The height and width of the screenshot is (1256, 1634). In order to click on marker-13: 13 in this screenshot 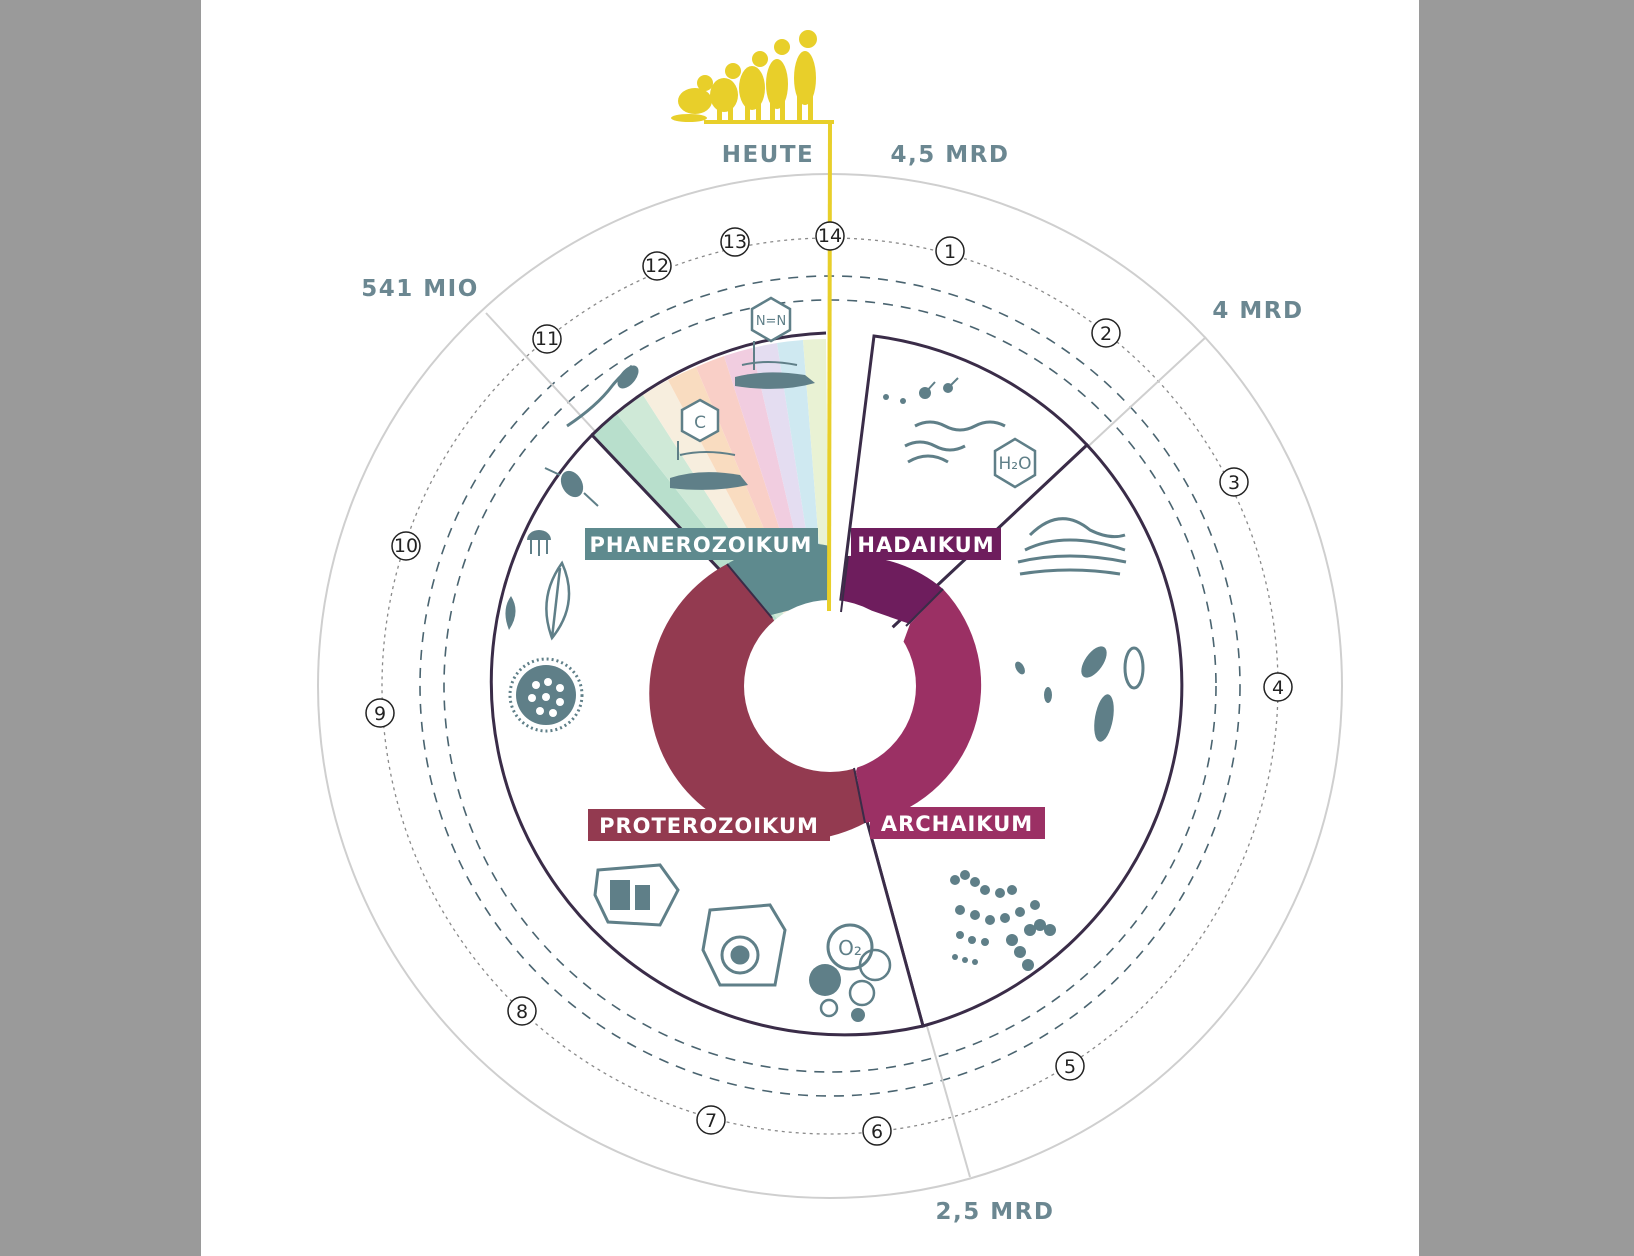, I will do `click(735, 242)`.